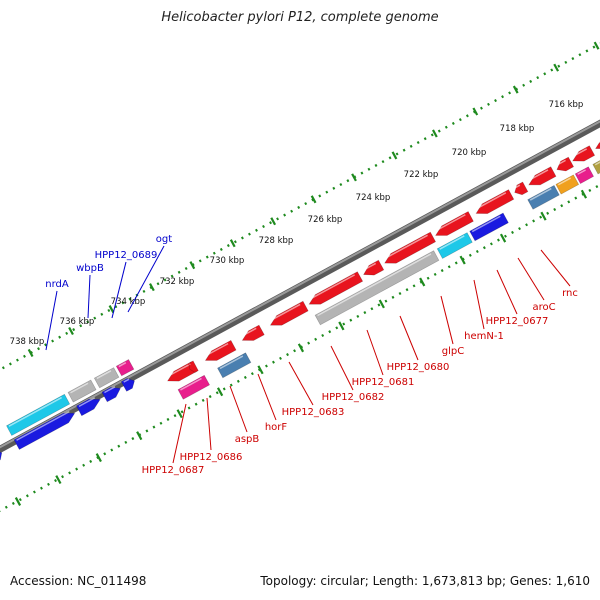 This screenshot has width=600, height=600. What do you see at coordinates (173, 470) in the screenshot?
I see `reverse-gene-label: HPP12_0687` at bounding box center [173, 470].